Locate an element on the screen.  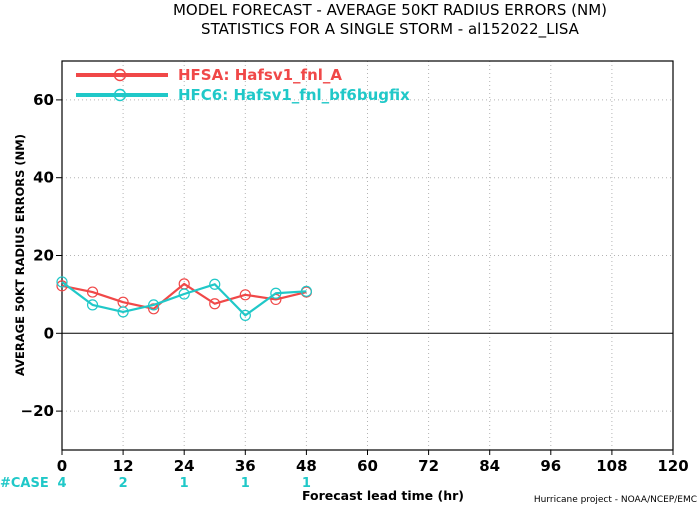
case-count: 4 is located at coordinates (61, 483).